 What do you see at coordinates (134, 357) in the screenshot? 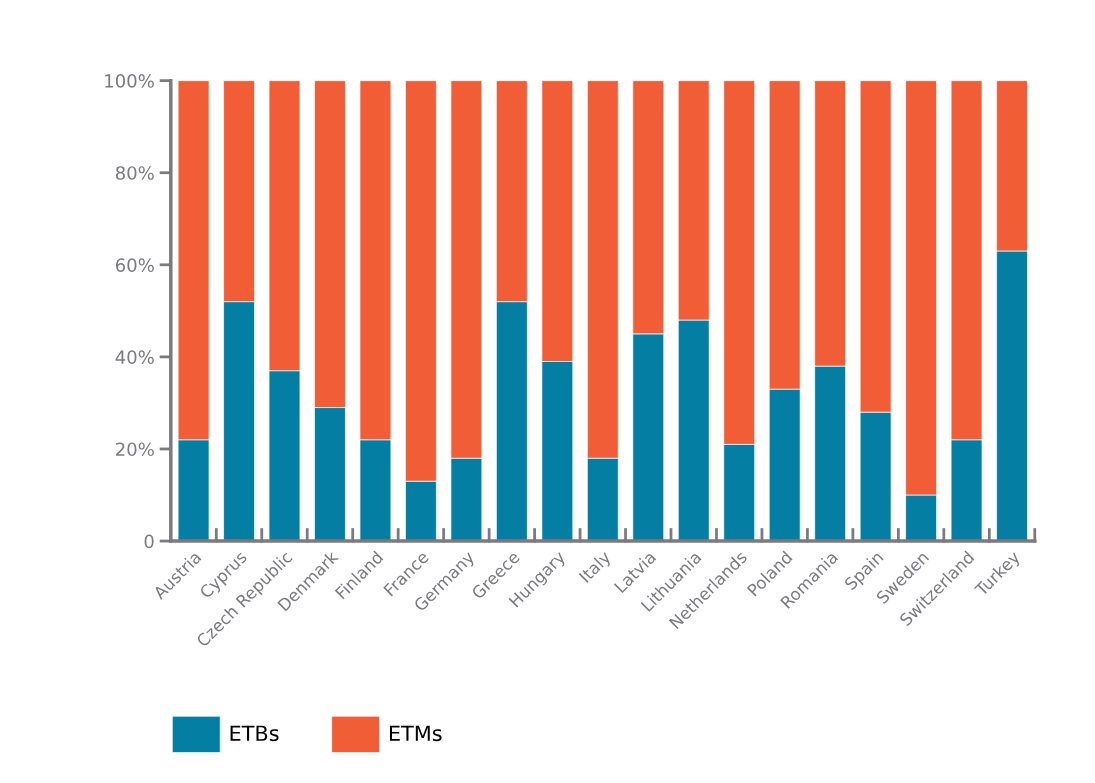
I see `y-tick-label: 40%` at bounding box center [134, 357].